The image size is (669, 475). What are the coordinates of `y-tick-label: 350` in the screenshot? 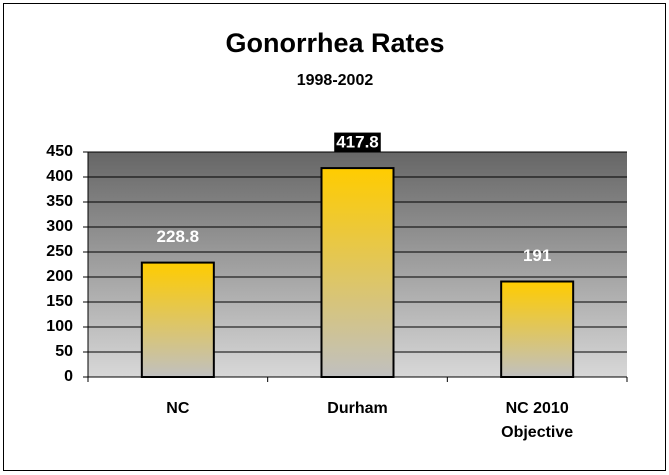 It's located at (59, 201).